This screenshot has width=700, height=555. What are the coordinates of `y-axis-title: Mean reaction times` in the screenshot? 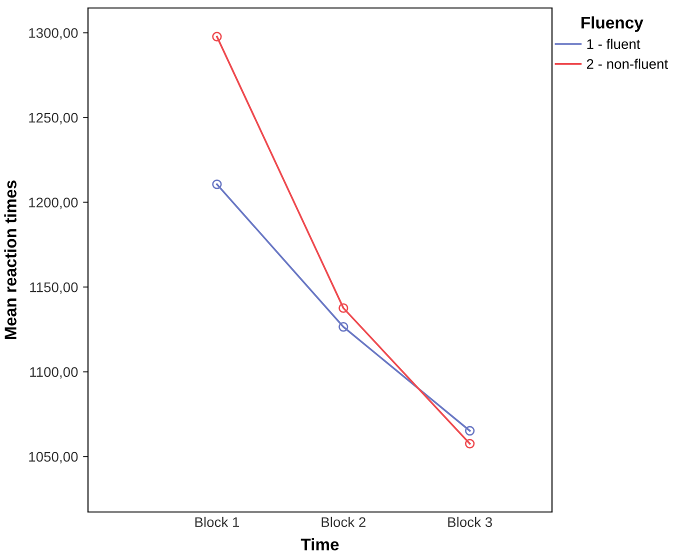 It's located at (10, 259).